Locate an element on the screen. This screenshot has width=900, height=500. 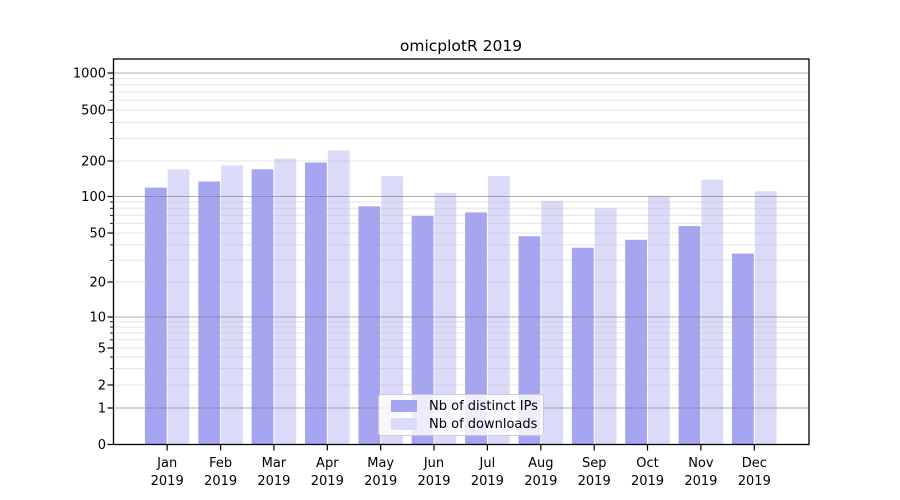
x-tick-label: Sep 2019 is located at coordinates (594, 472).